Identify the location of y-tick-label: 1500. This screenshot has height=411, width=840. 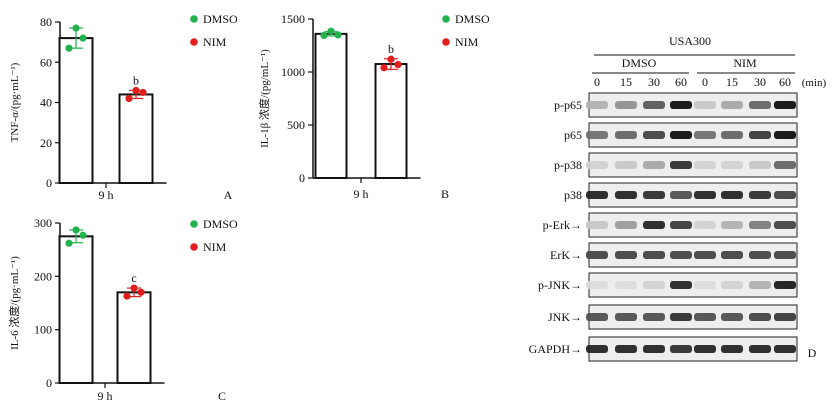
(293, 19).